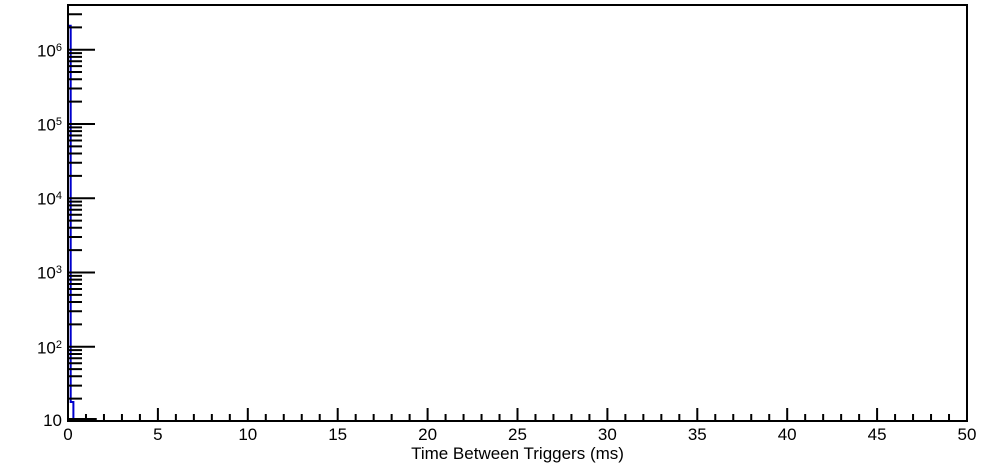 The image size is (996, 472). I want to click on y-tick-label: 10³, so click(49, 274).